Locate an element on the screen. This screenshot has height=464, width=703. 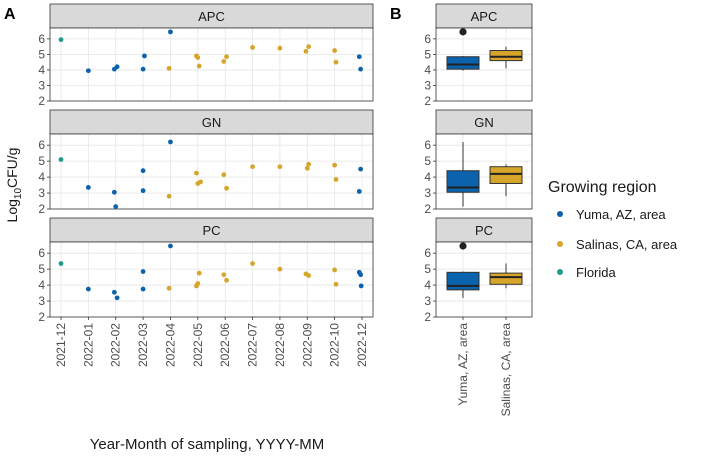
strip-label-a-pc: PC is located at coordinates (211, 230).